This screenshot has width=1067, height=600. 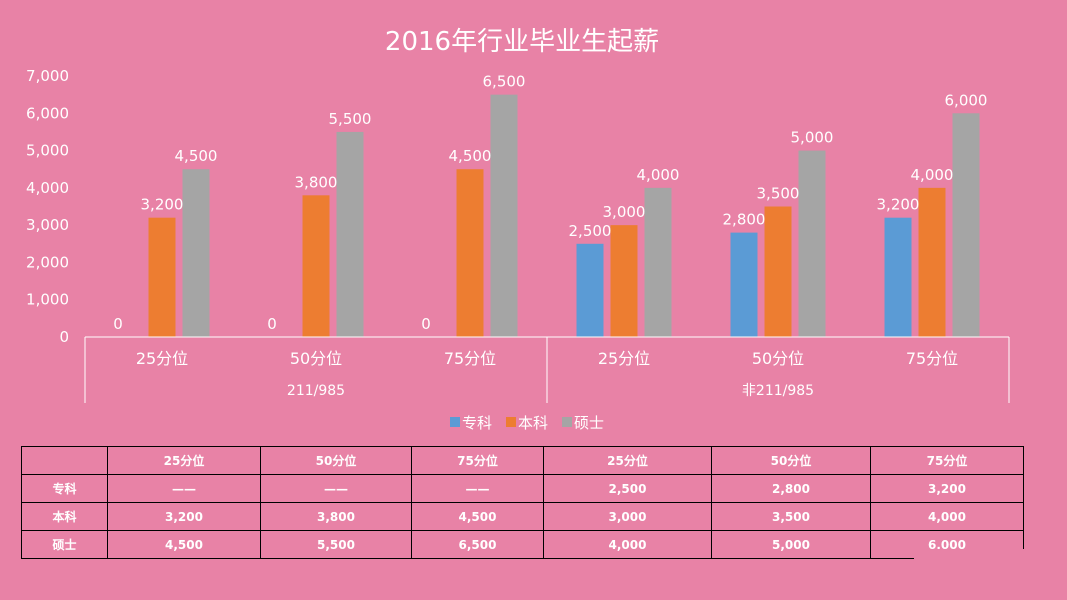 What do you see at coordinates (47, 113) in the screenshot?
I see `y-tick-label: 6,000` at bounding box center [47, 113].